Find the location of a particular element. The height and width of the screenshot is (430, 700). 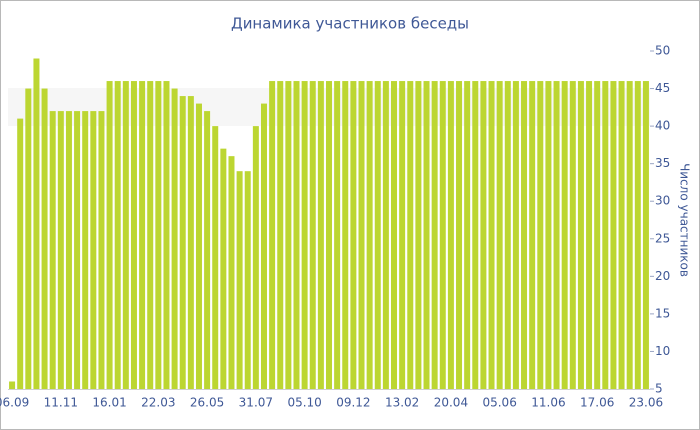

x-tick-label: 05.10 is located at coordinates (304, 403).